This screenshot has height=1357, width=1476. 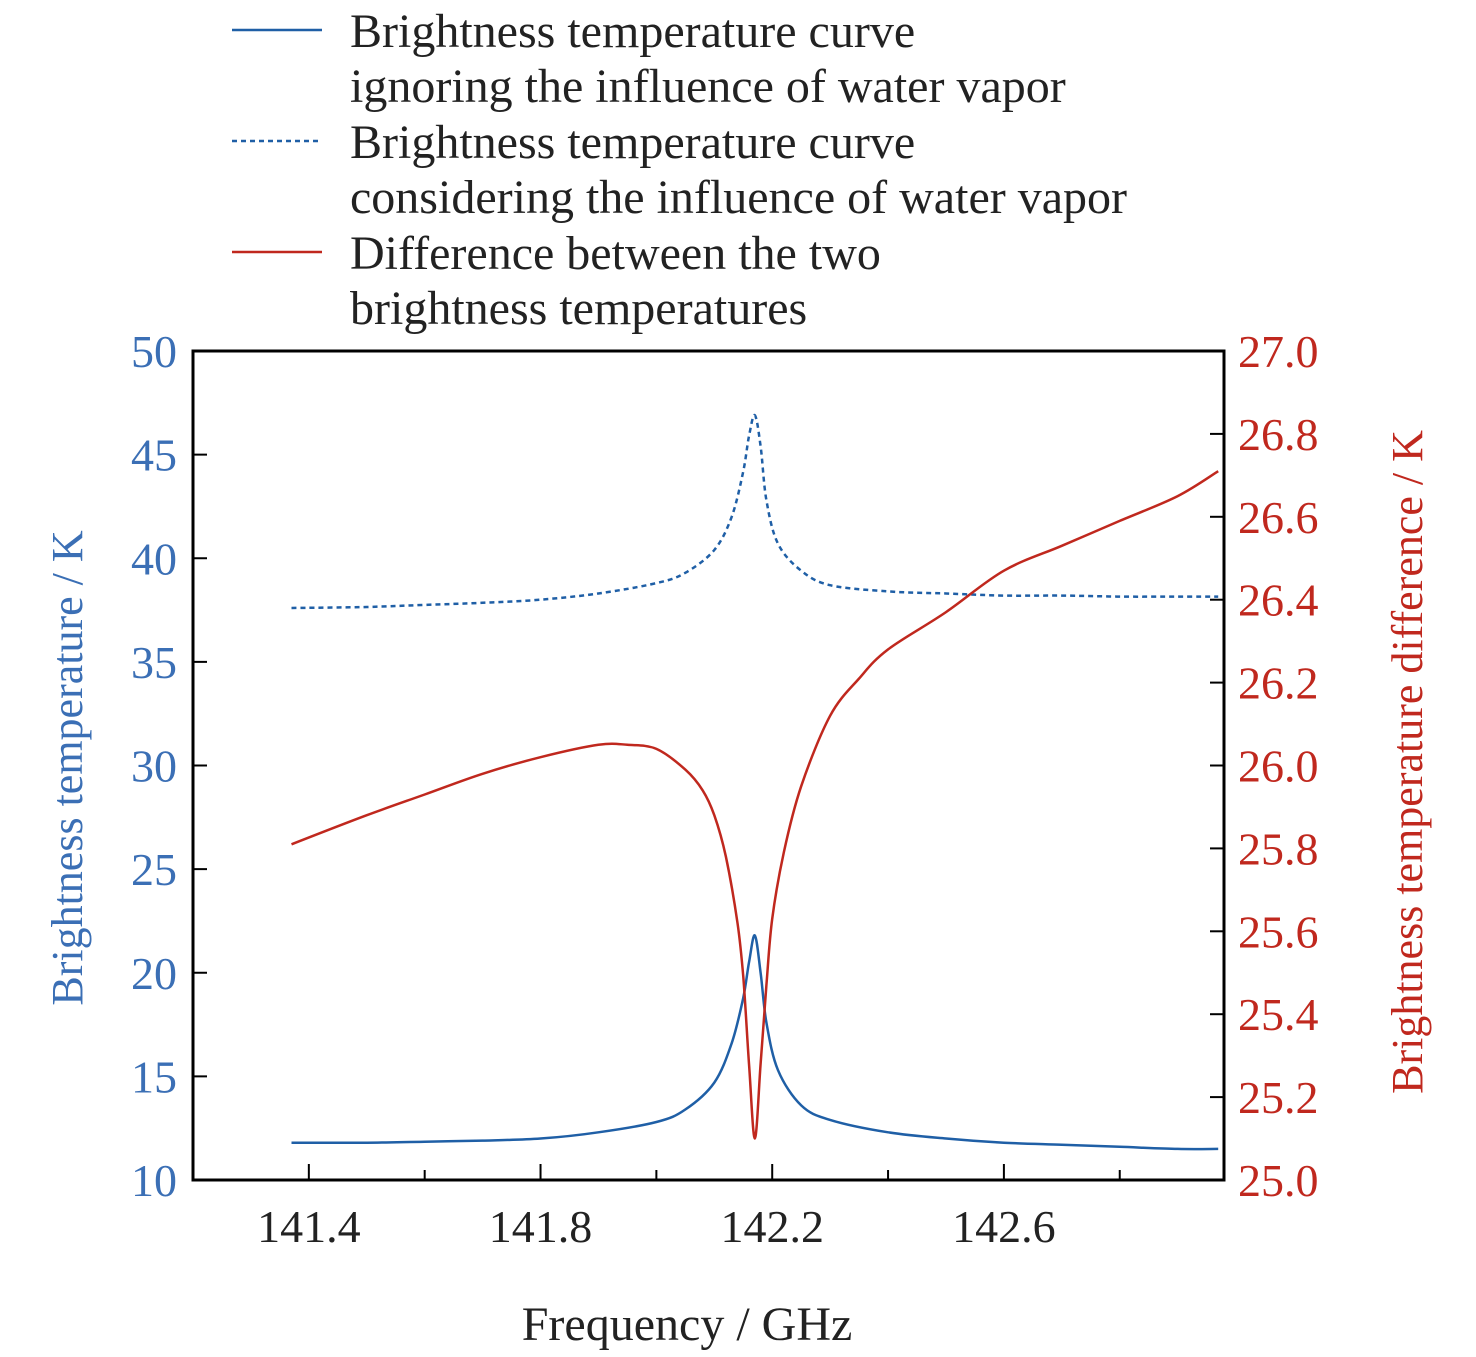 What do you see at coordinates (1278, 931) in the screenshot?
I see `y-right-tick-label: 25.6` at bounding box center [1278, 931].